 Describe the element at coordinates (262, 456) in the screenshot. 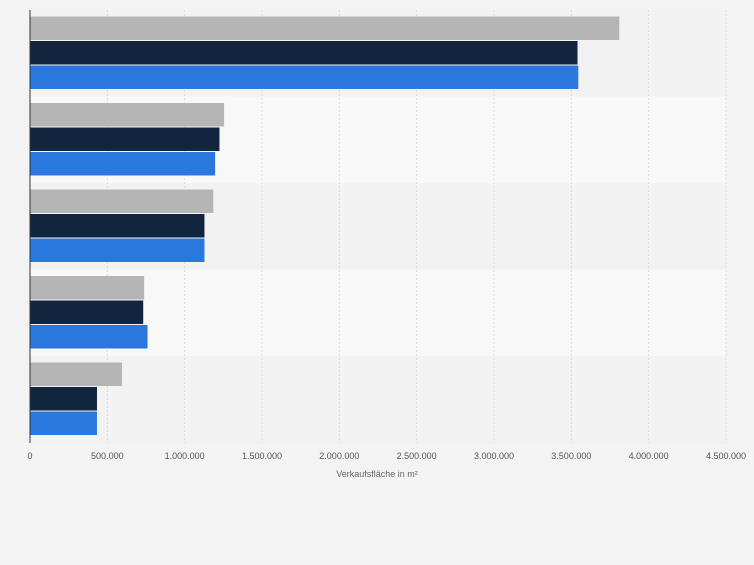

I see `x-tick-label: 1.500.000` at that location.